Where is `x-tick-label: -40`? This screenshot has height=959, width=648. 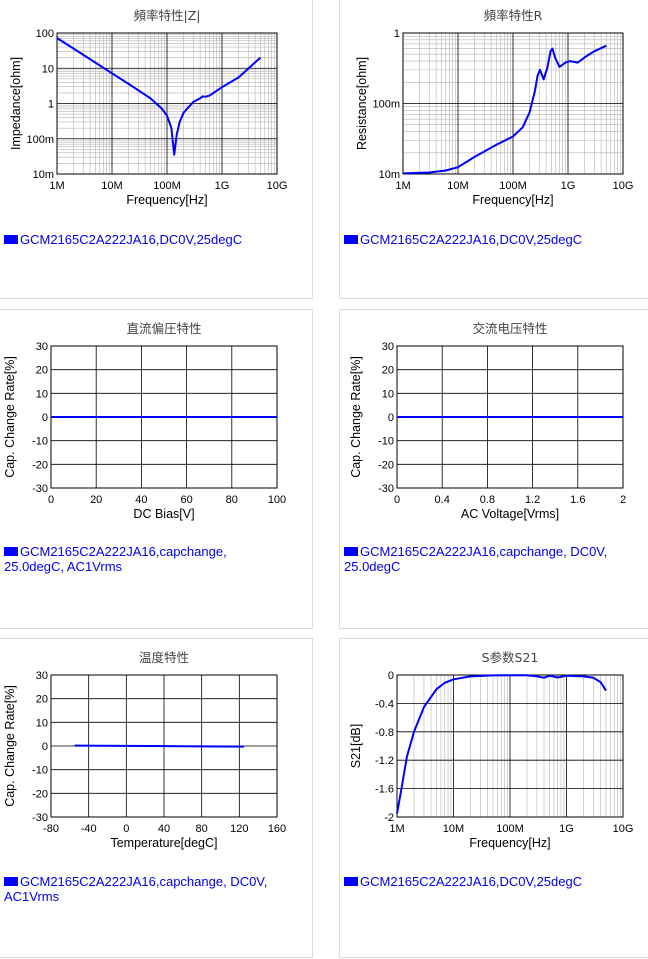
x-tick-label: -40 is located at coordinates (89, 829).